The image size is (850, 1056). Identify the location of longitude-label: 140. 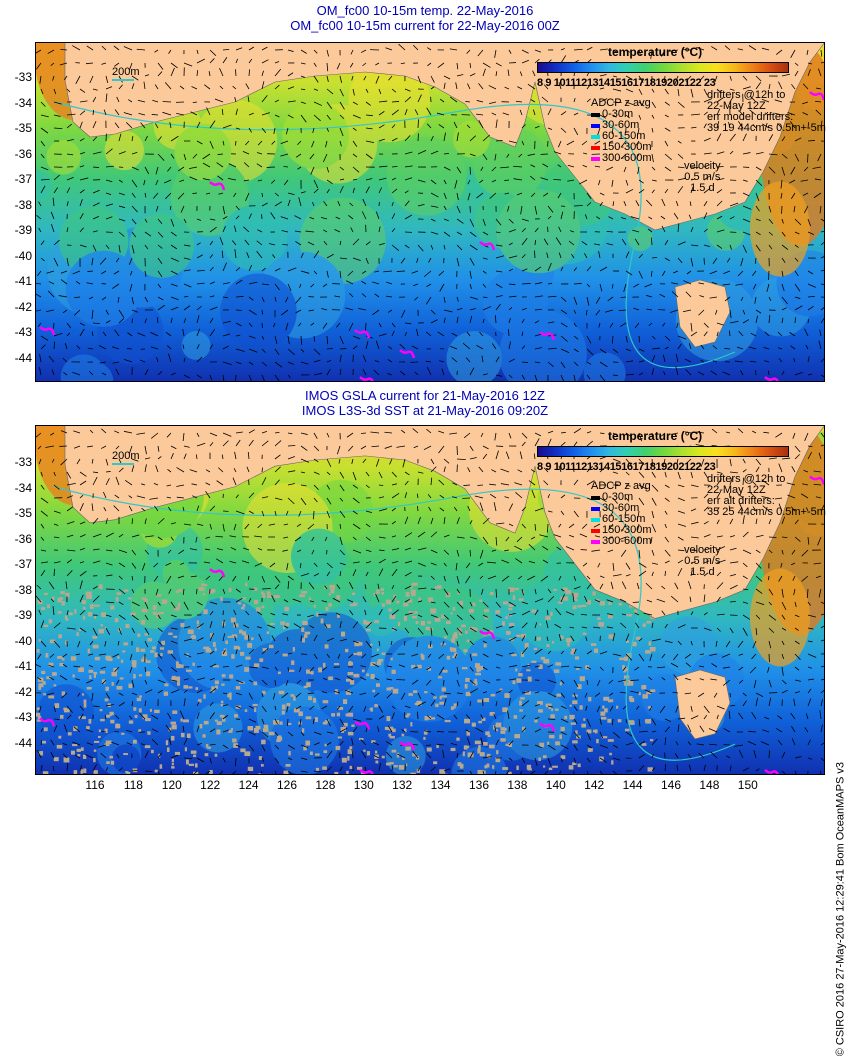
(556, 785).